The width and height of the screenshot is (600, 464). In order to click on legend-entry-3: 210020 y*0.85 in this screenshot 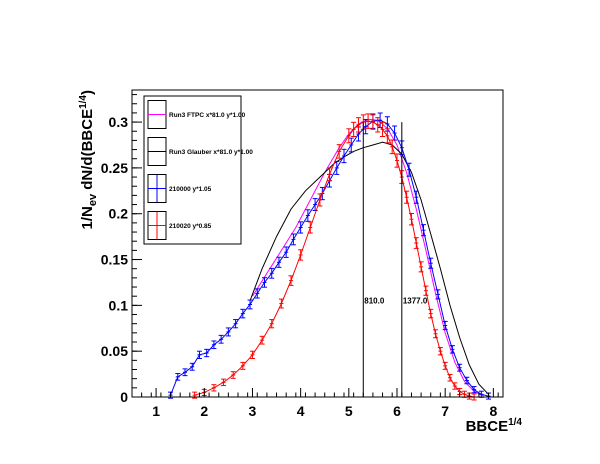, I will do `click(179, 225)`.